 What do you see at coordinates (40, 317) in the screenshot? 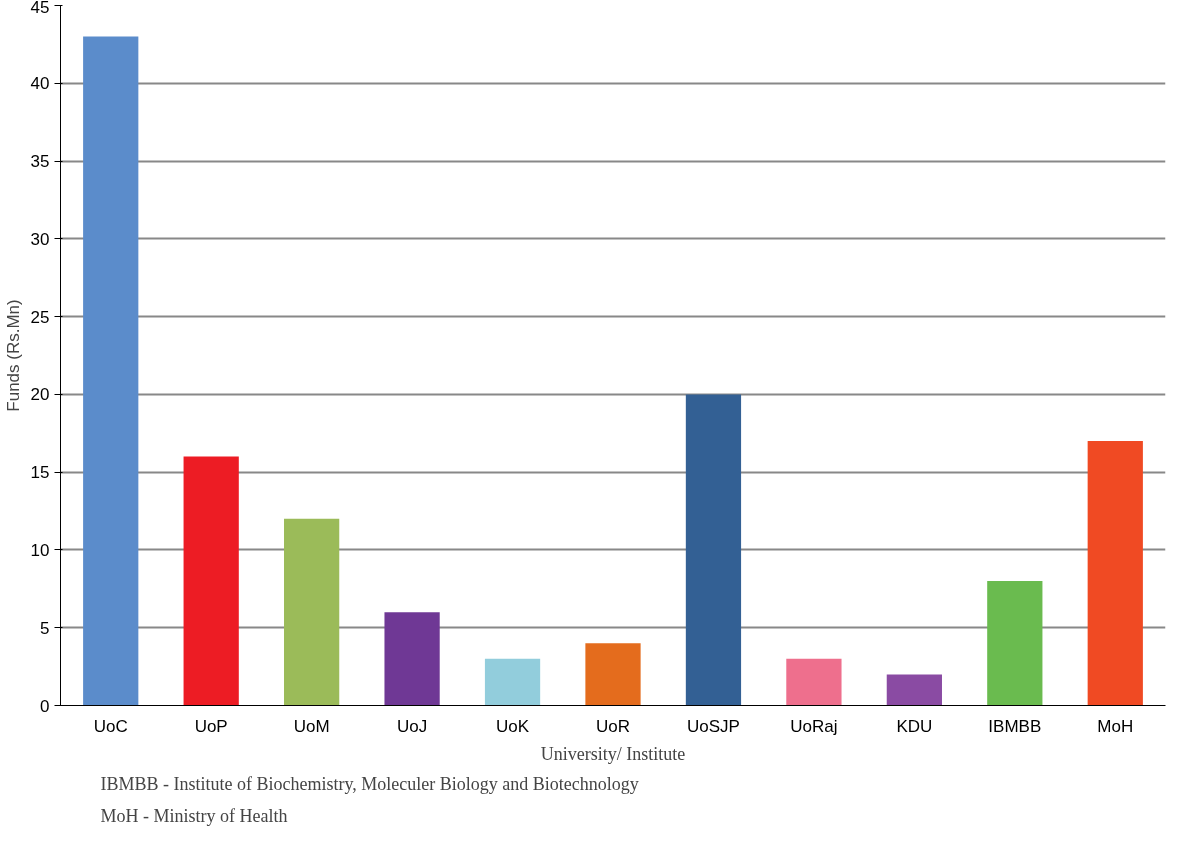
I see `y-tick-label: 25` at bounding box center [40, 317].